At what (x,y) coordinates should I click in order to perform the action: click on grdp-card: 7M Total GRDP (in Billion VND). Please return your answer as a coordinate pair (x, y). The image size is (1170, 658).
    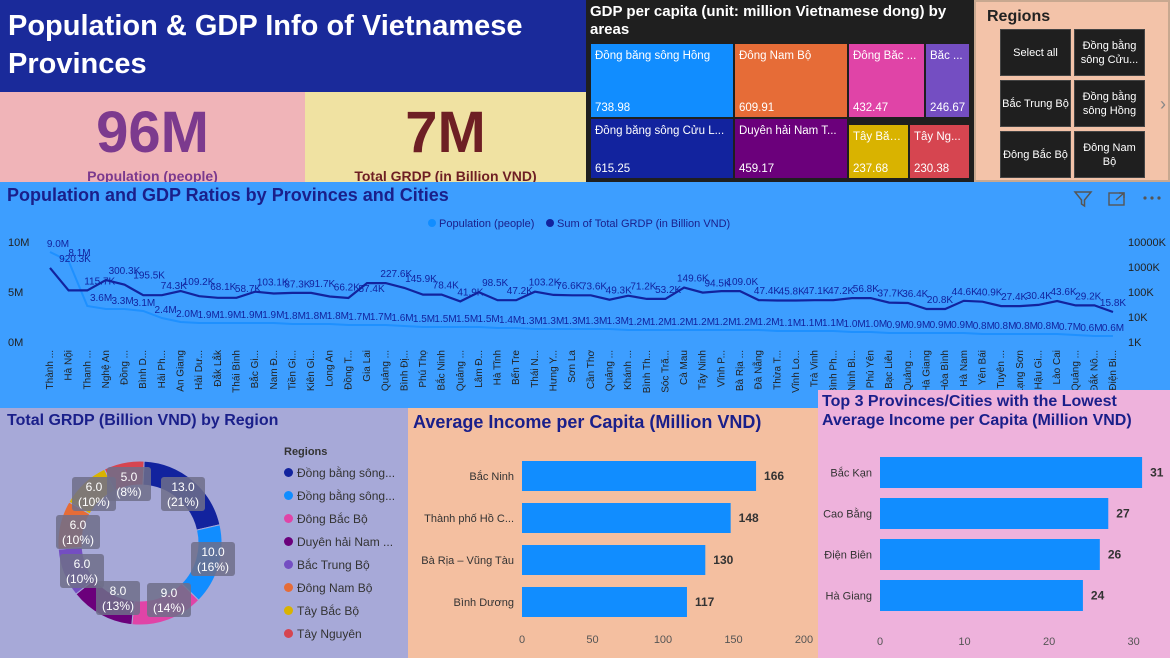
    Looking at the image, I should click on (445, 137).